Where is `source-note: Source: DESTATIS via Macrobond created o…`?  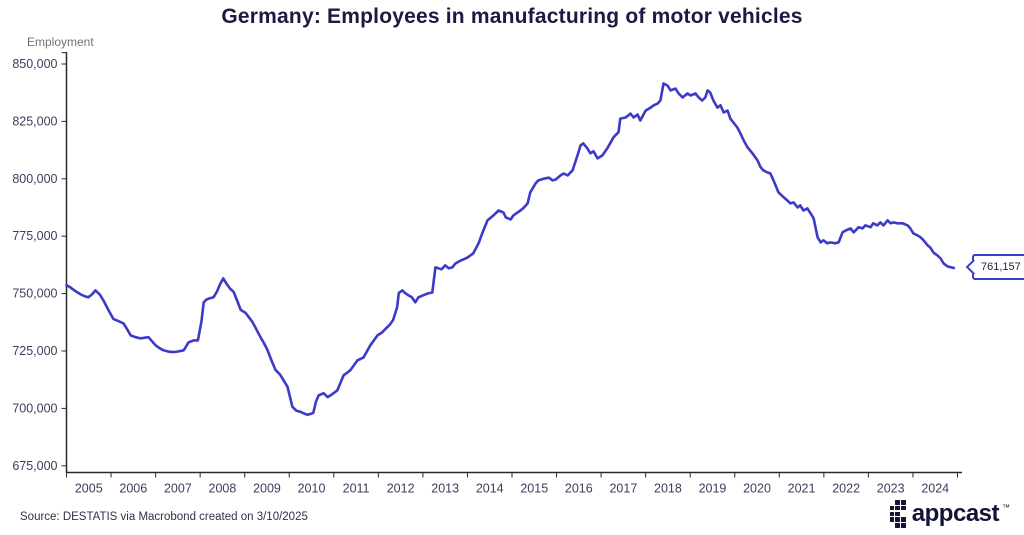 source-note: Source: DESTATIS via Macrobond created o… is located at coordinates (164, 517).